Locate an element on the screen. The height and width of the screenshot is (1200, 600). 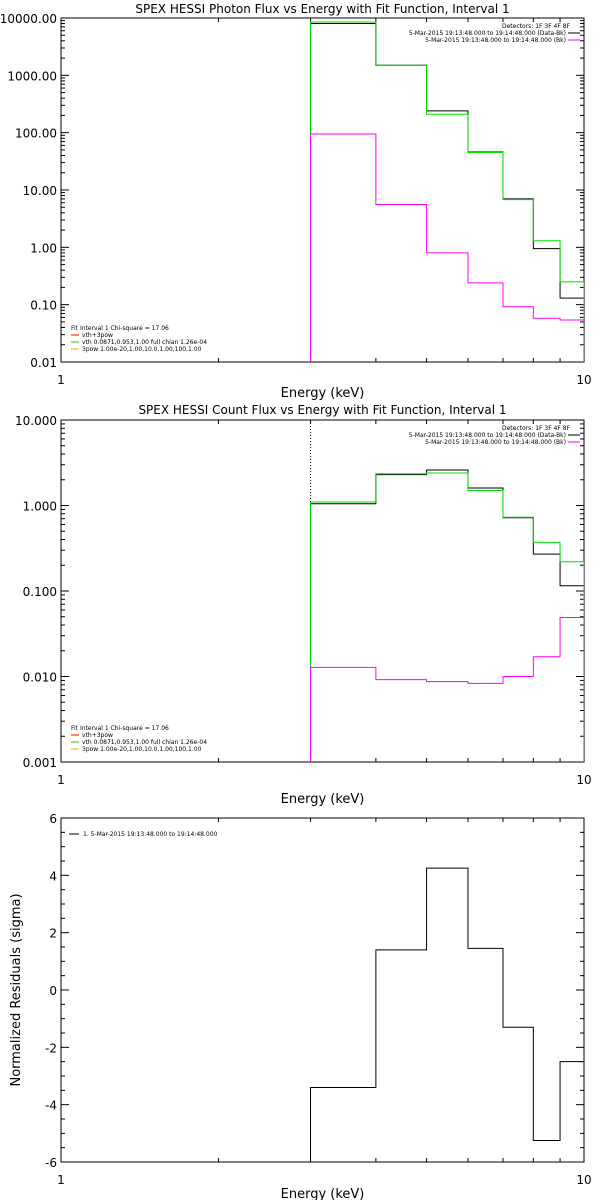
x-tick-label-3-0: 1 is located at coordinates (61, 1180).